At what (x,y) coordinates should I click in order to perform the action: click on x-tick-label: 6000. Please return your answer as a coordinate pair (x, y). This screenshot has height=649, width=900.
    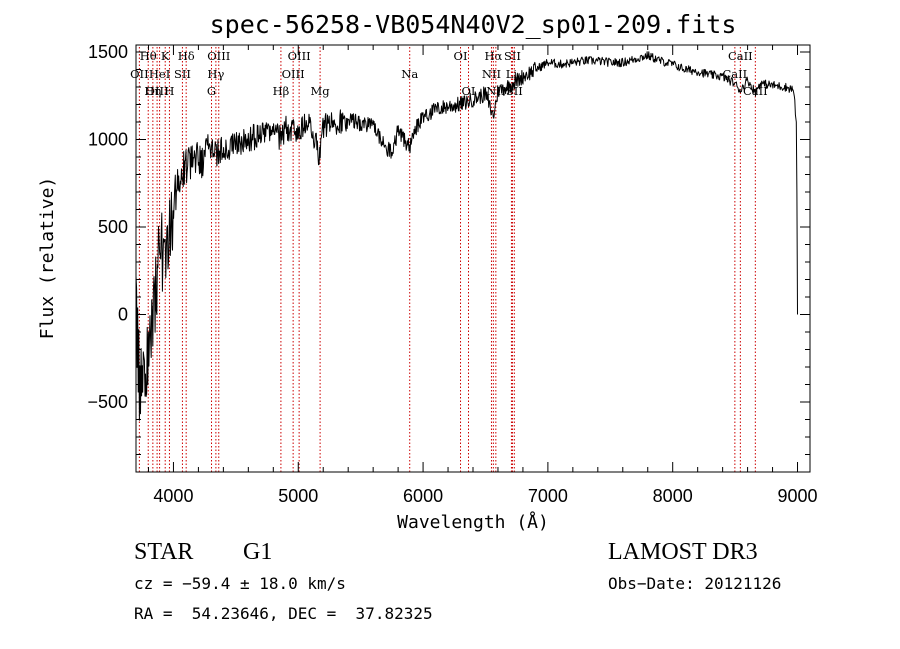
    Looking at the image, I should click on (423, 496).